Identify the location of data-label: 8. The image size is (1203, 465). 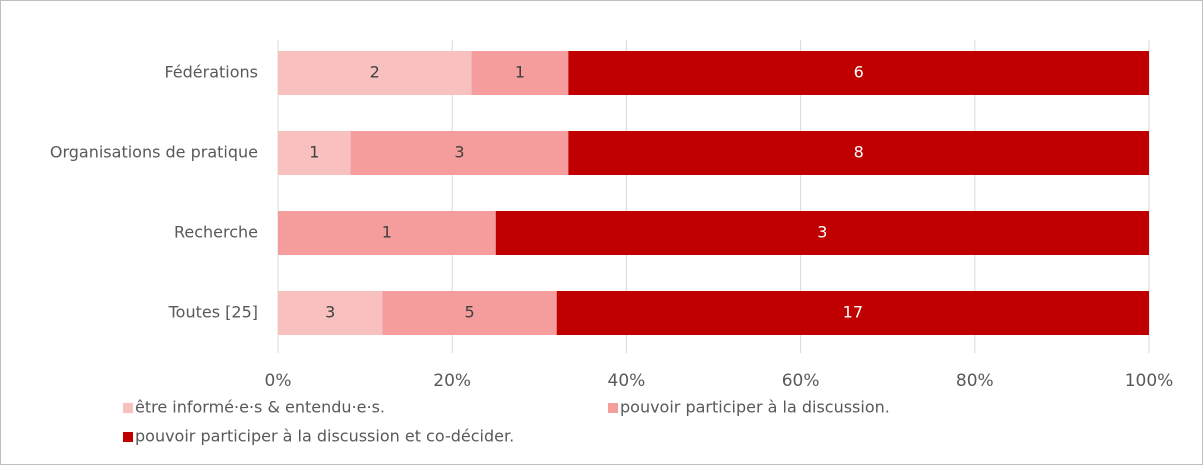
(859, 152).